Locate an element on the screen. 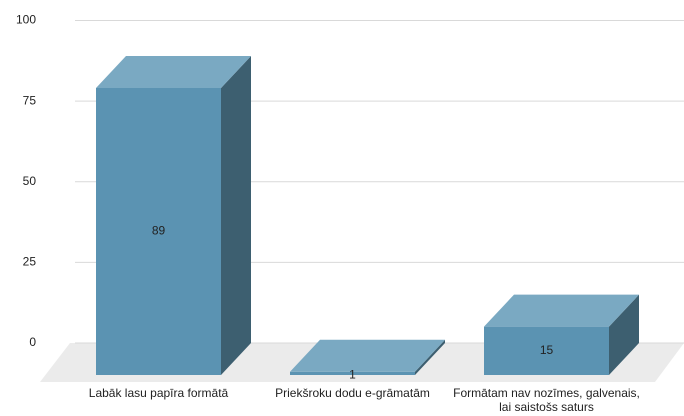  x-tick-label: Labāk lasu papīra formātā is located at coordinates (158, 393).